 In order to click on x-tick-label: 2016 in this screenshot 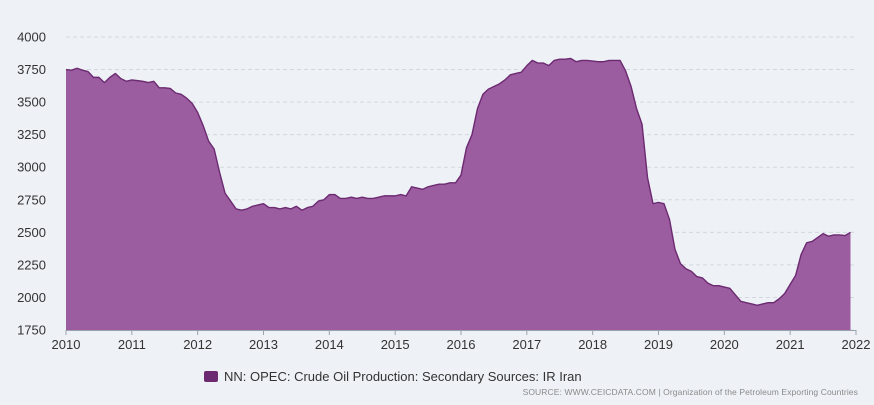, I will do `click(461, 344)`.